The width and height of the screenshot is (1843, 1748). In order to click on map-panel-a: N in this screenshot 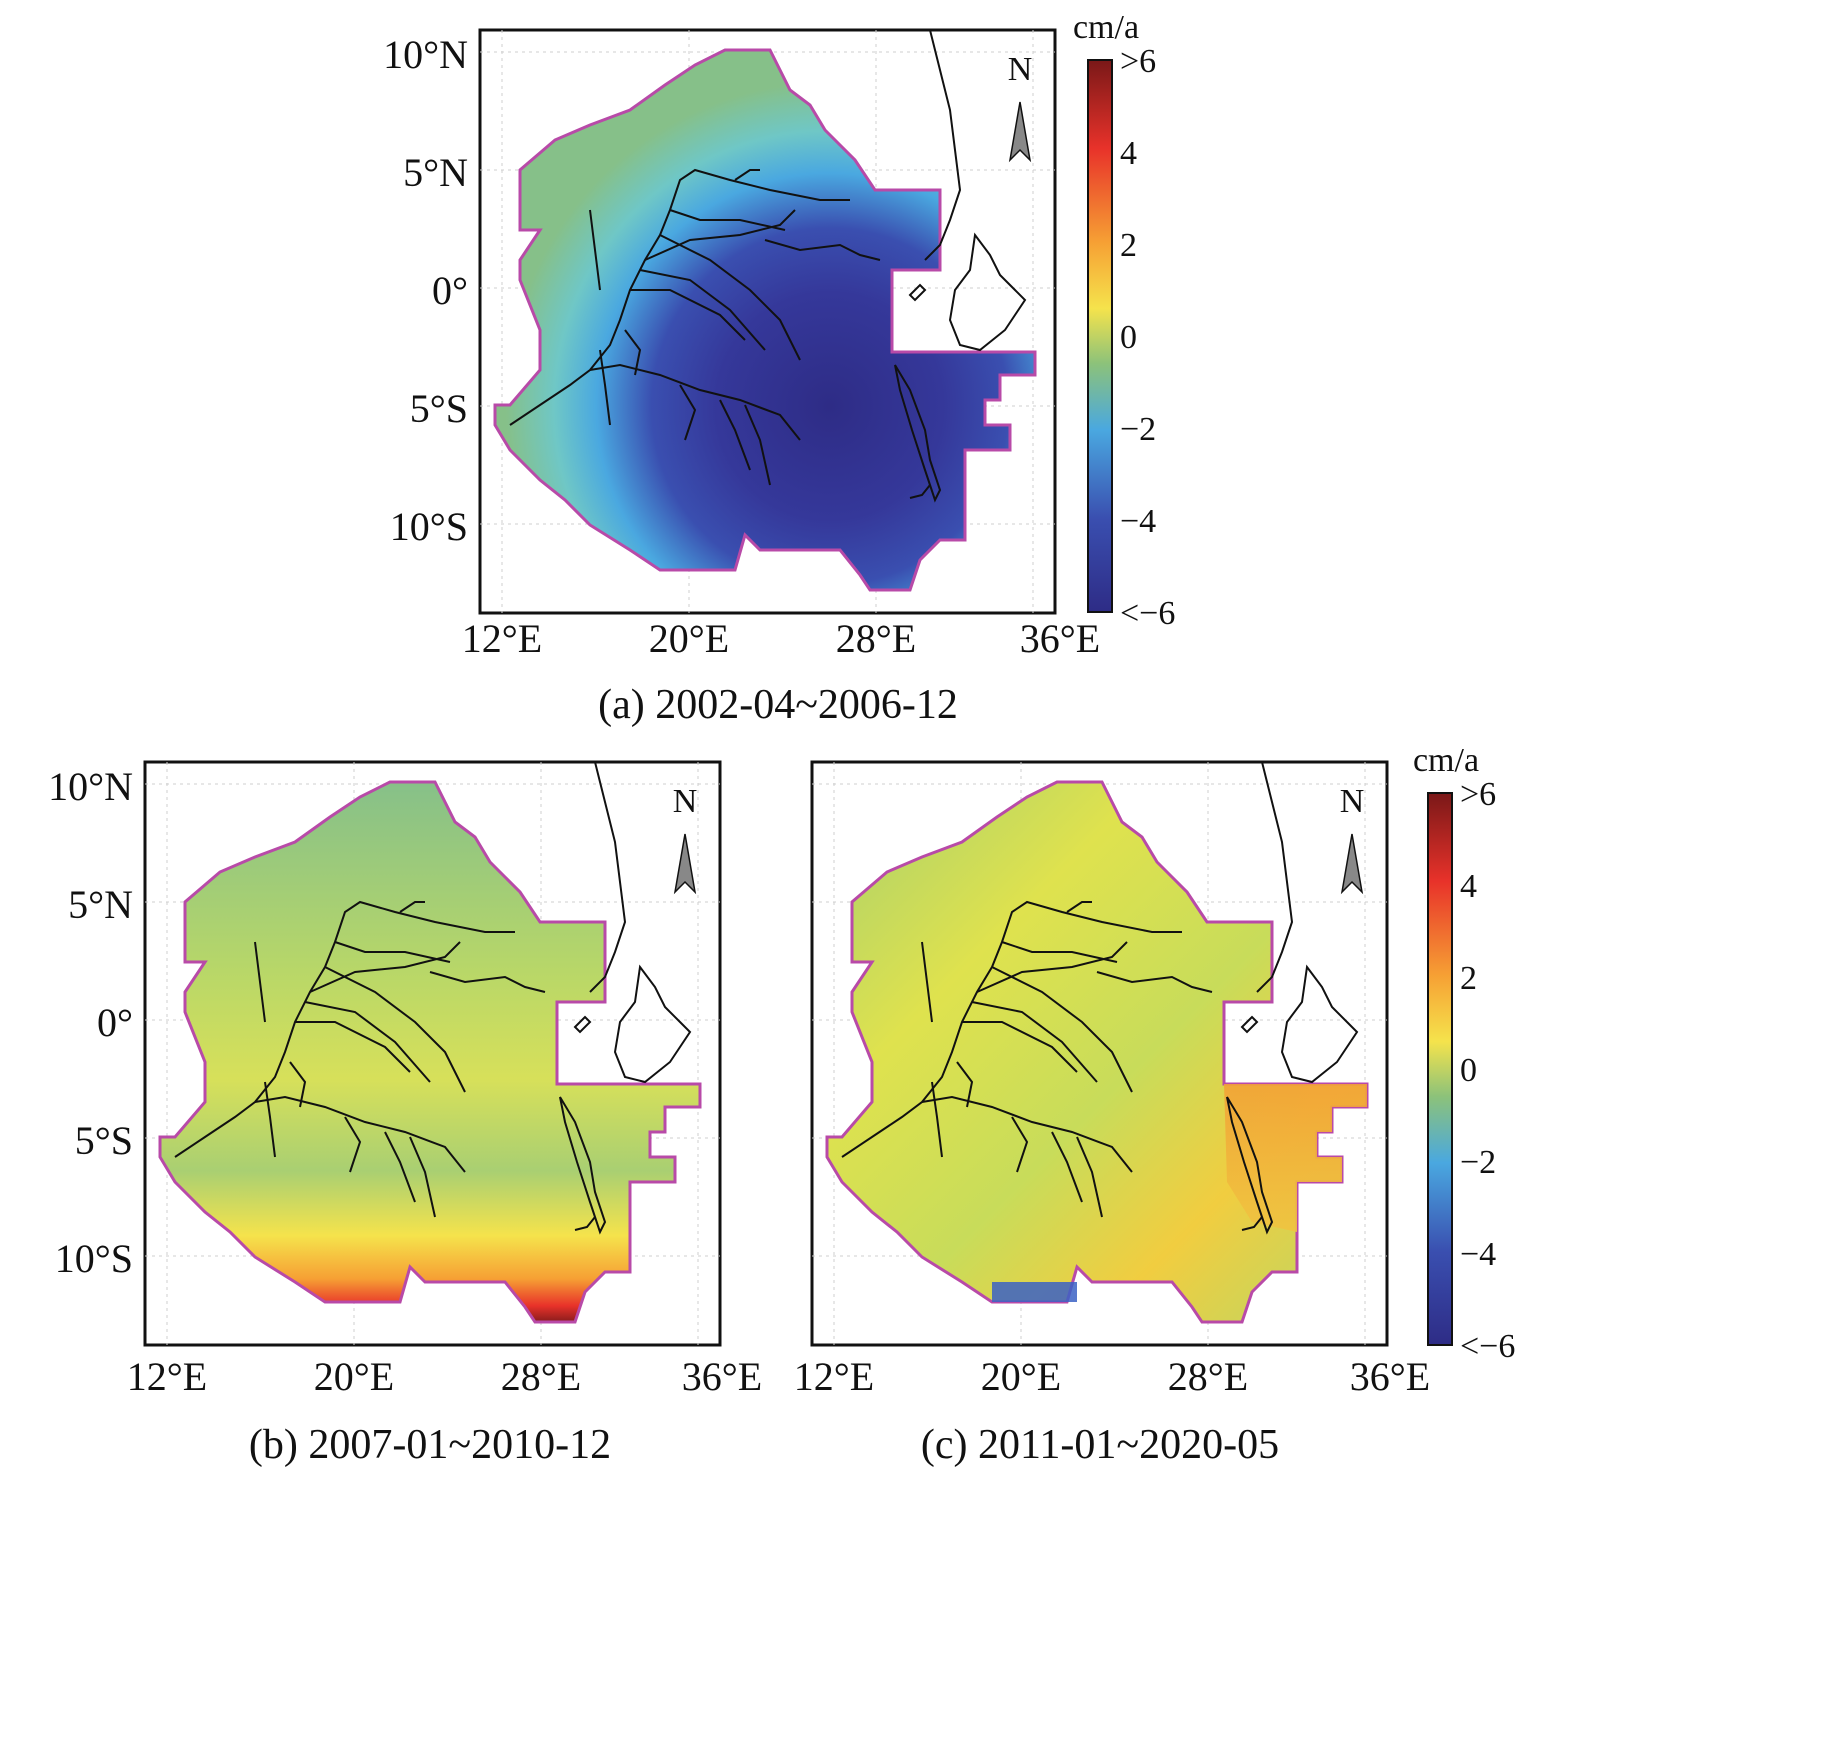, I will do `click(767, 321)`.